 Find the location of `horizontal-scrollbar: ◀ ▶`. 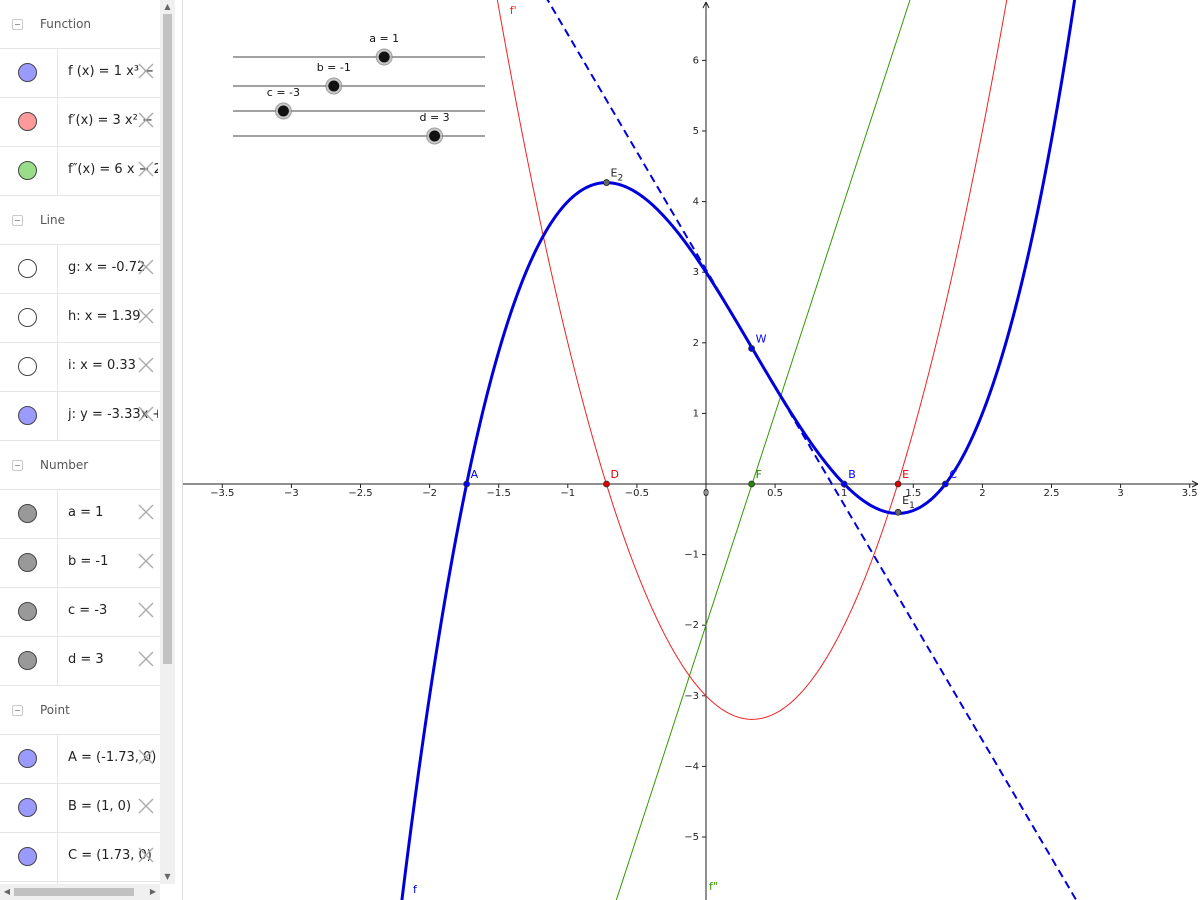

horizontal-scrollbar: ◀ ▶ is located at coordinates (80, 892).